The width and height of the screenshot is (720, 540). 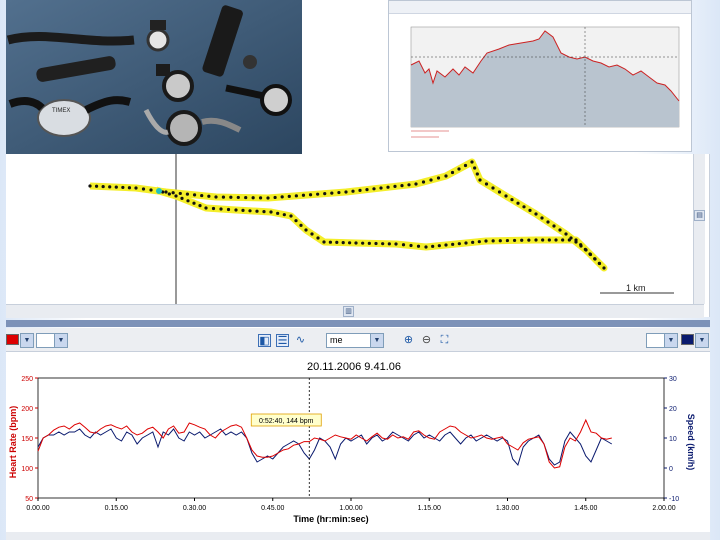 What do you see at coordinates (350, 508) in the screenshot?
I see `x-tick-label: 1.00.00` at bounding box center [350, 508].